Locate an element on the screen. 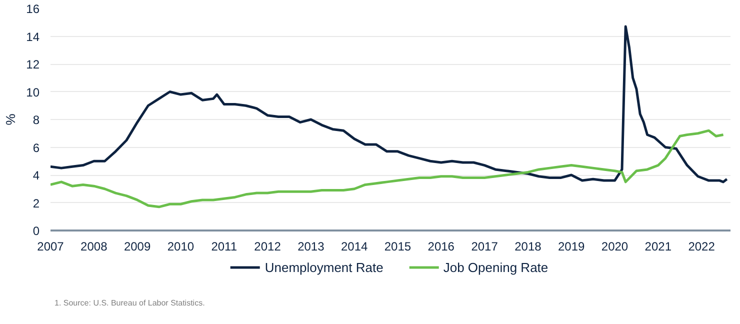 The image size is (740, 324). x-tick-label: 2016 is located at coordinates (441, 247).